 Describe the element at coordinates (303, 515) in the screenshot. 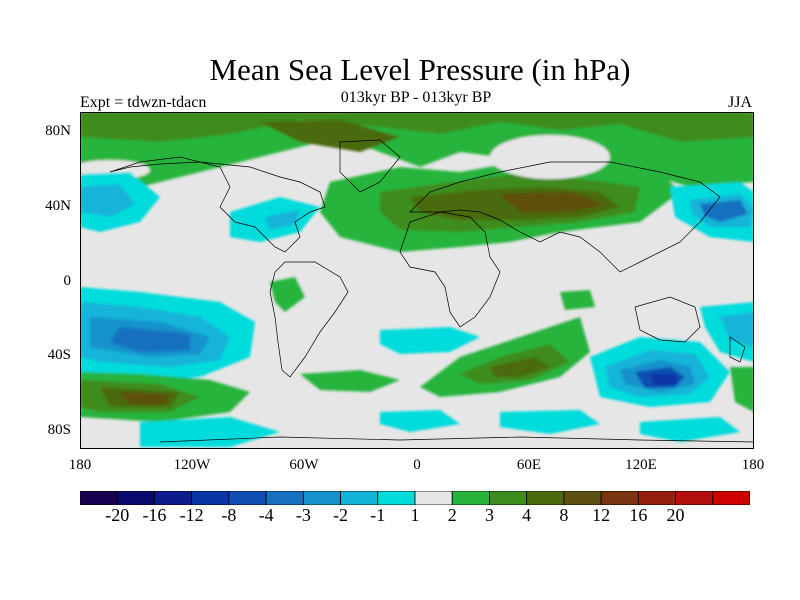

I see `colorbar-tick-label: -3` at that location.